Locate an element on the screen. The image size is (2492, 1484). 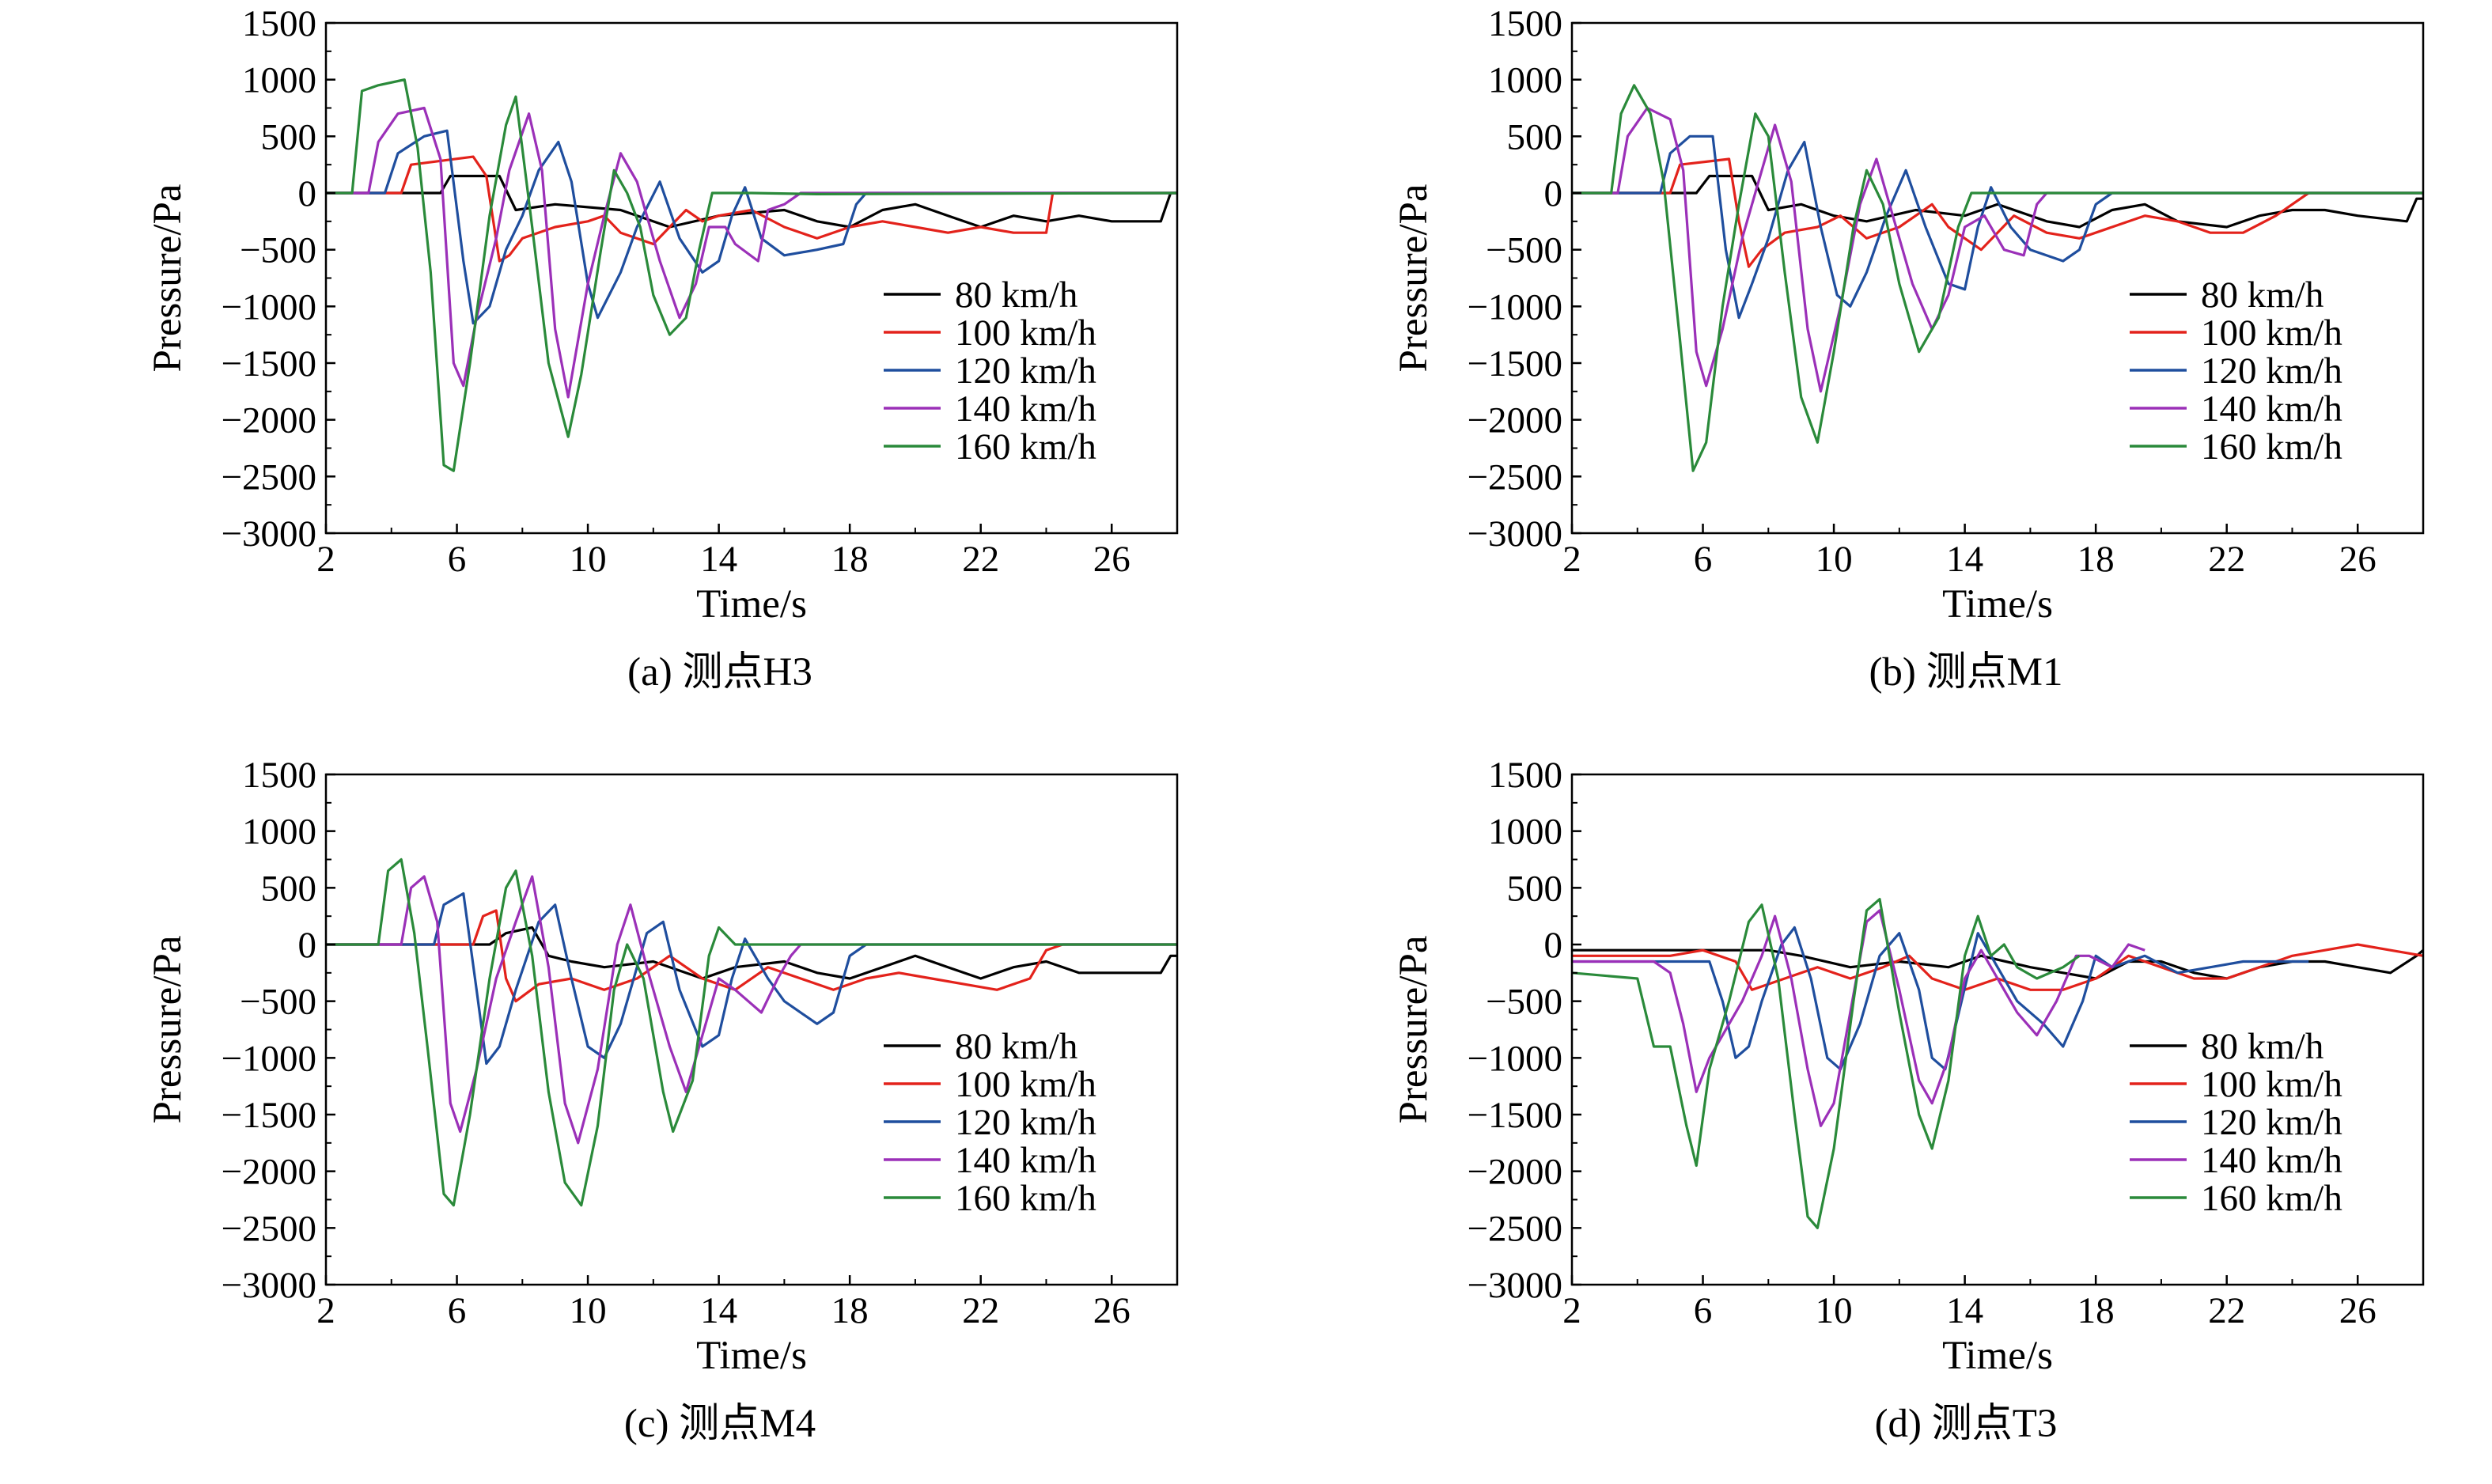
y-tick-label-d: −1500 is located at coordinates (1514, 1115).